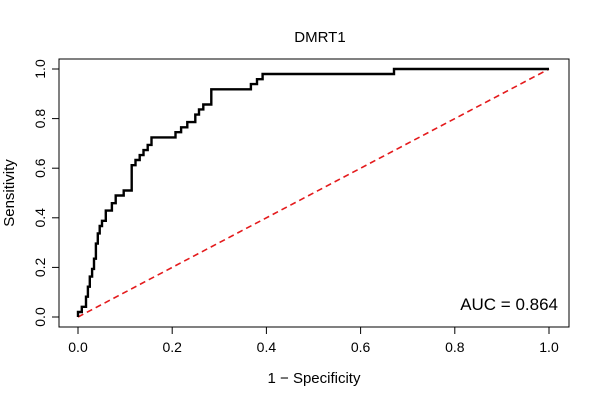 This screenshot has width=600, height=400. I want to click on y-tick-label: 0.0, so click(40, 317).